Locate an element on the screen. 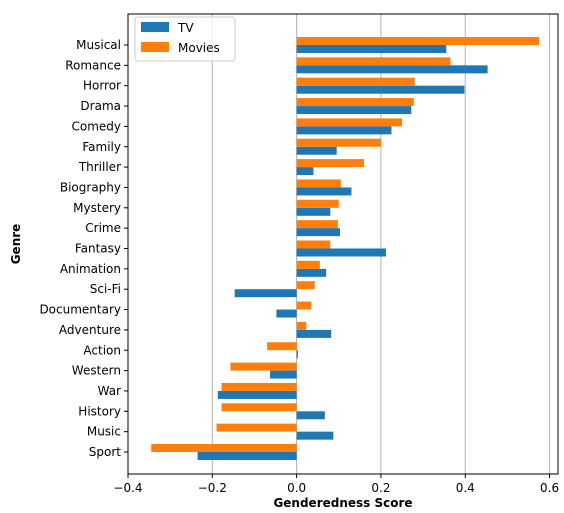 The height and width of the screenshot is (513, 564). bar-movies-fantasy is located at coordinates (313, 244).